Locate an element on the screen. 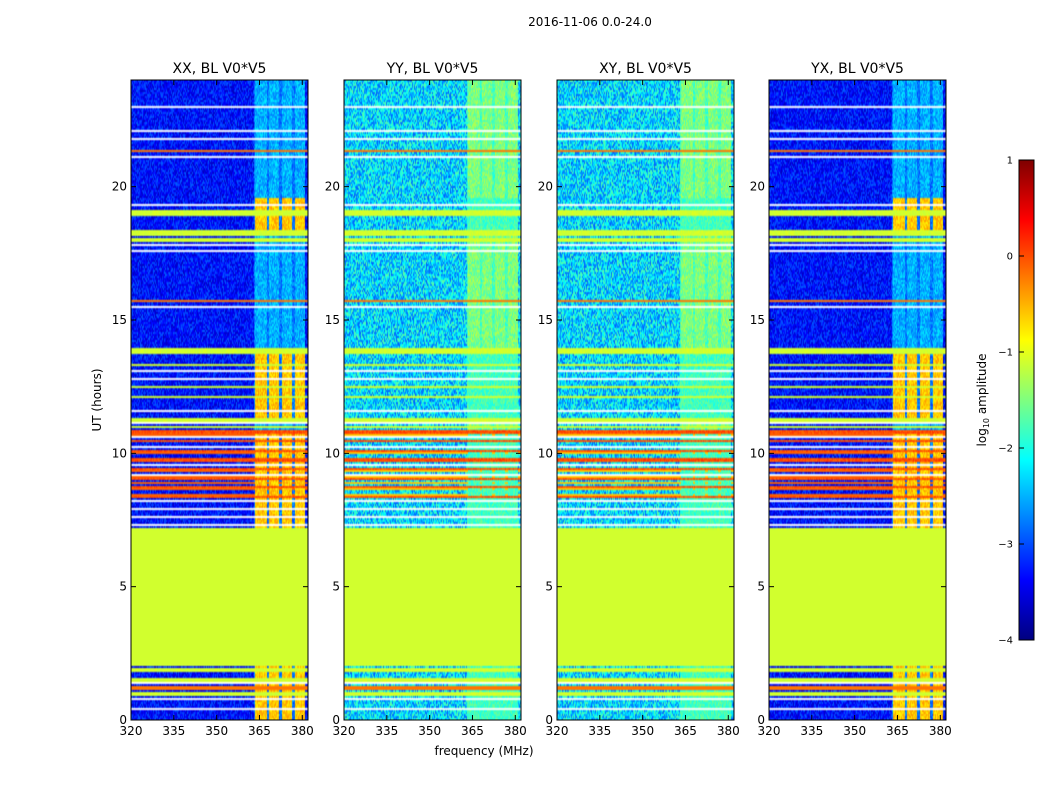 This screenshot has width=1050, height=800. panel-title: YX, BL V0*V5 is located at coordinates (857, 69).